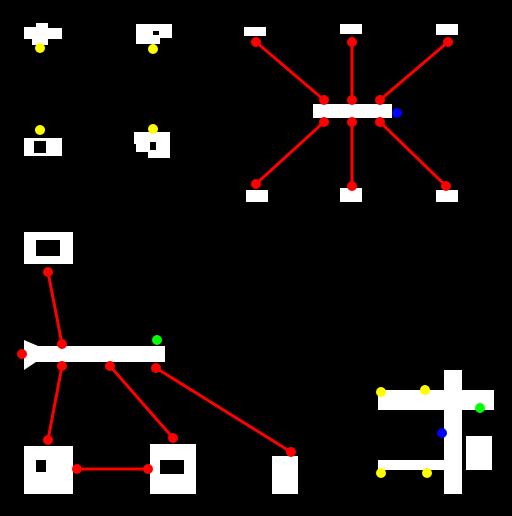  I want to click on room-star-bottom-right, so click(447, 196).